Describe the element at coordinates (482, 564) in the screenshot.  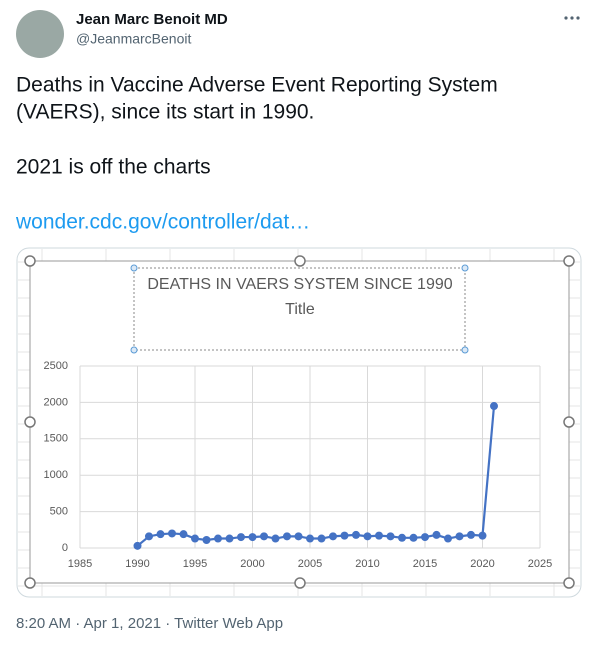
I see `x-tick-label: 2020` at that location.